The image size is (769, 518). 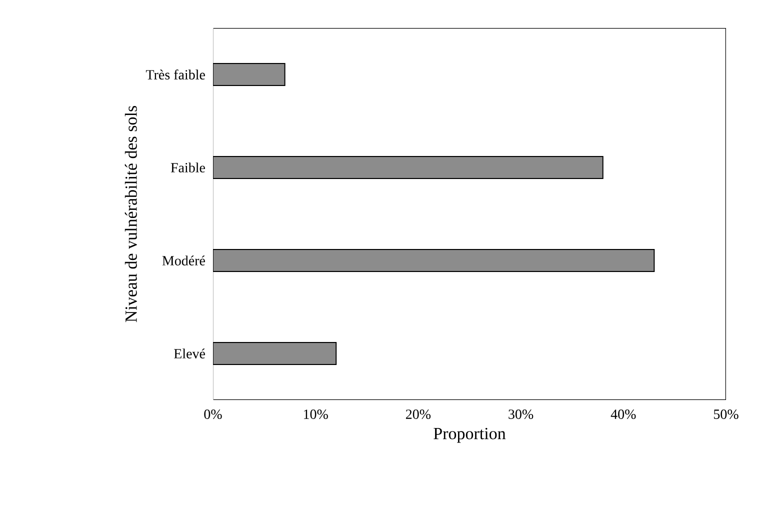 I want to click on x-tick-label: 40%, so click(x=623, y=415).